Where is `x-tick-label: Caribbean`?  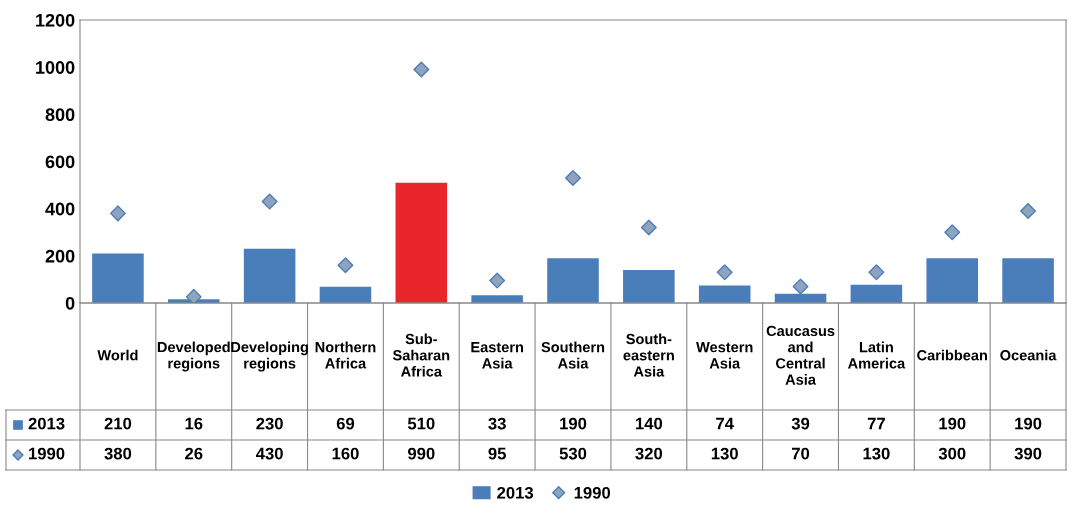 x-tick-label: Caribbean is located at coordinates (952, 355).